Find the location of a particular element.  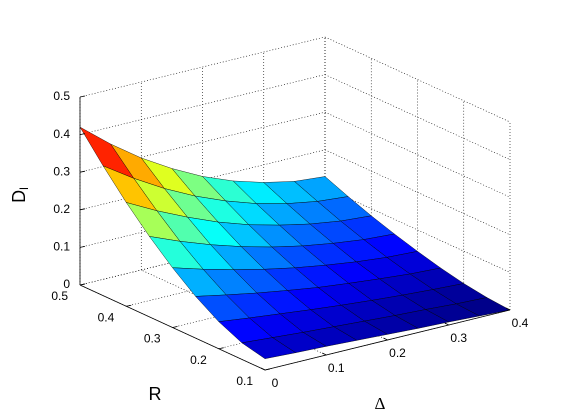

x-tick-label: 0.4 is located at coordinates (520, 323).